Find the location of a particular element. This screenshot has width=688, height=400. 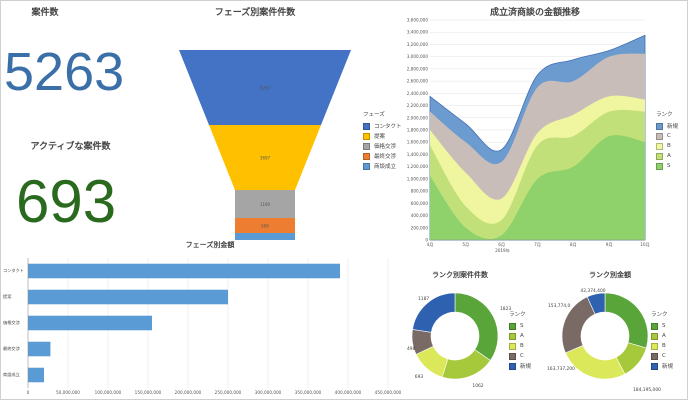

area-x-tick: 10月 is located at coordinates (645, 245).